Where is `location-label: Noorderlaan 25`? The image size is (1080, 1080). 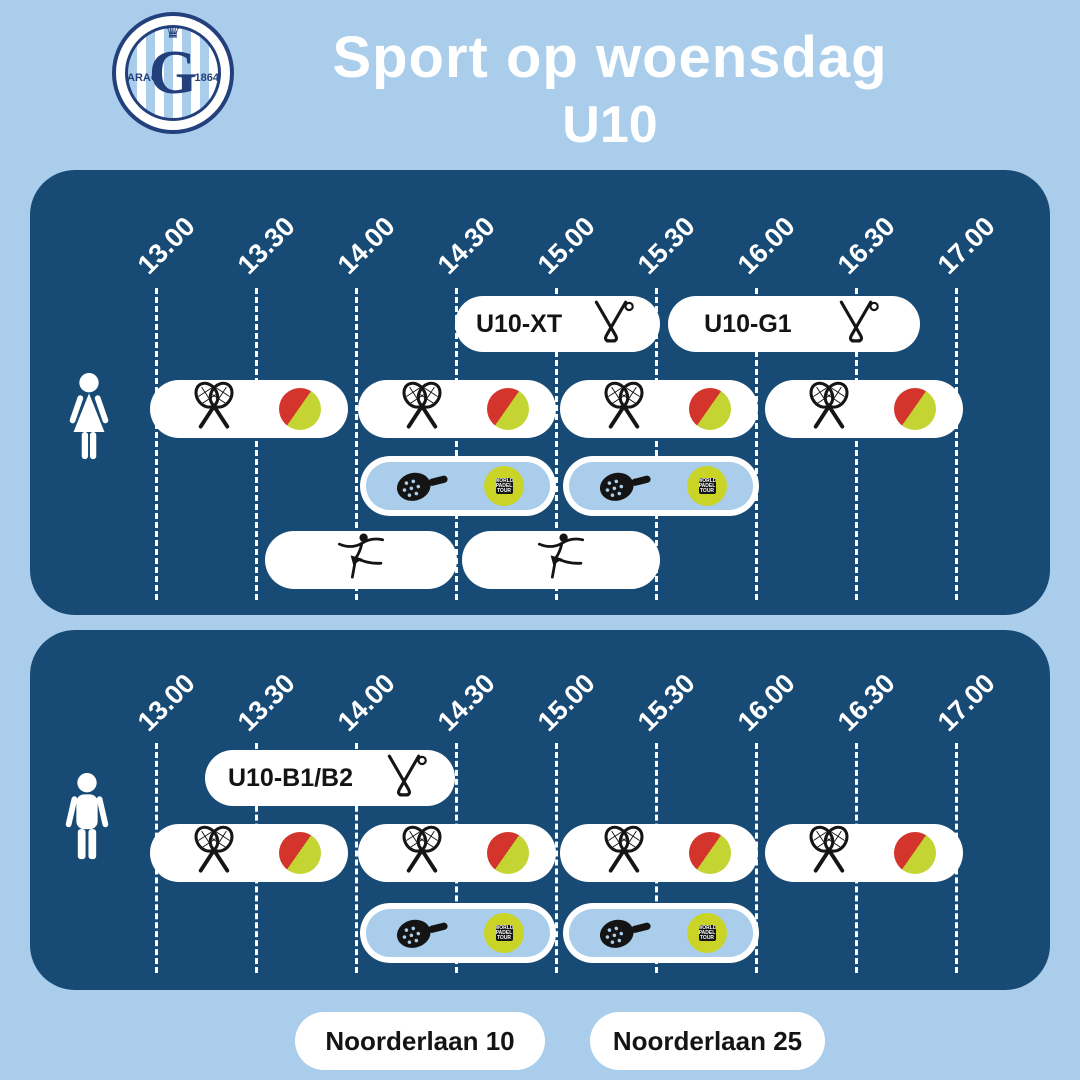
location-label: Noorderlaan 25 is located at coordinates (707, 1040).